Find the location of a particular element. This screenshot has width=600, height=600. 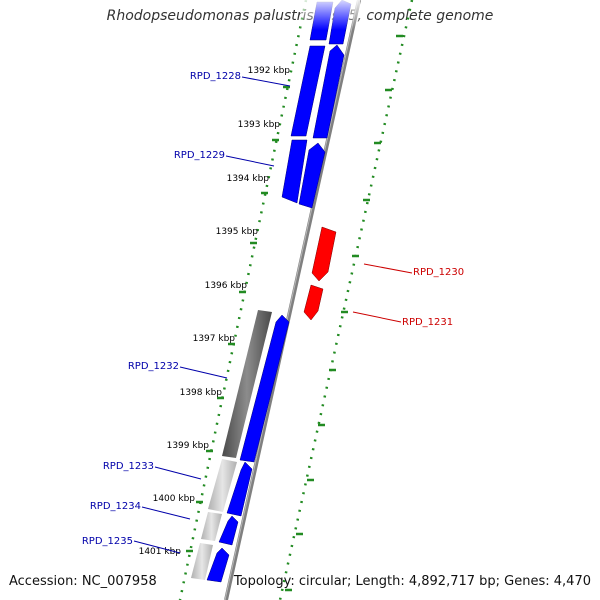

accession-text: Accession: NC_007958 is located at coordinates (83, 581).